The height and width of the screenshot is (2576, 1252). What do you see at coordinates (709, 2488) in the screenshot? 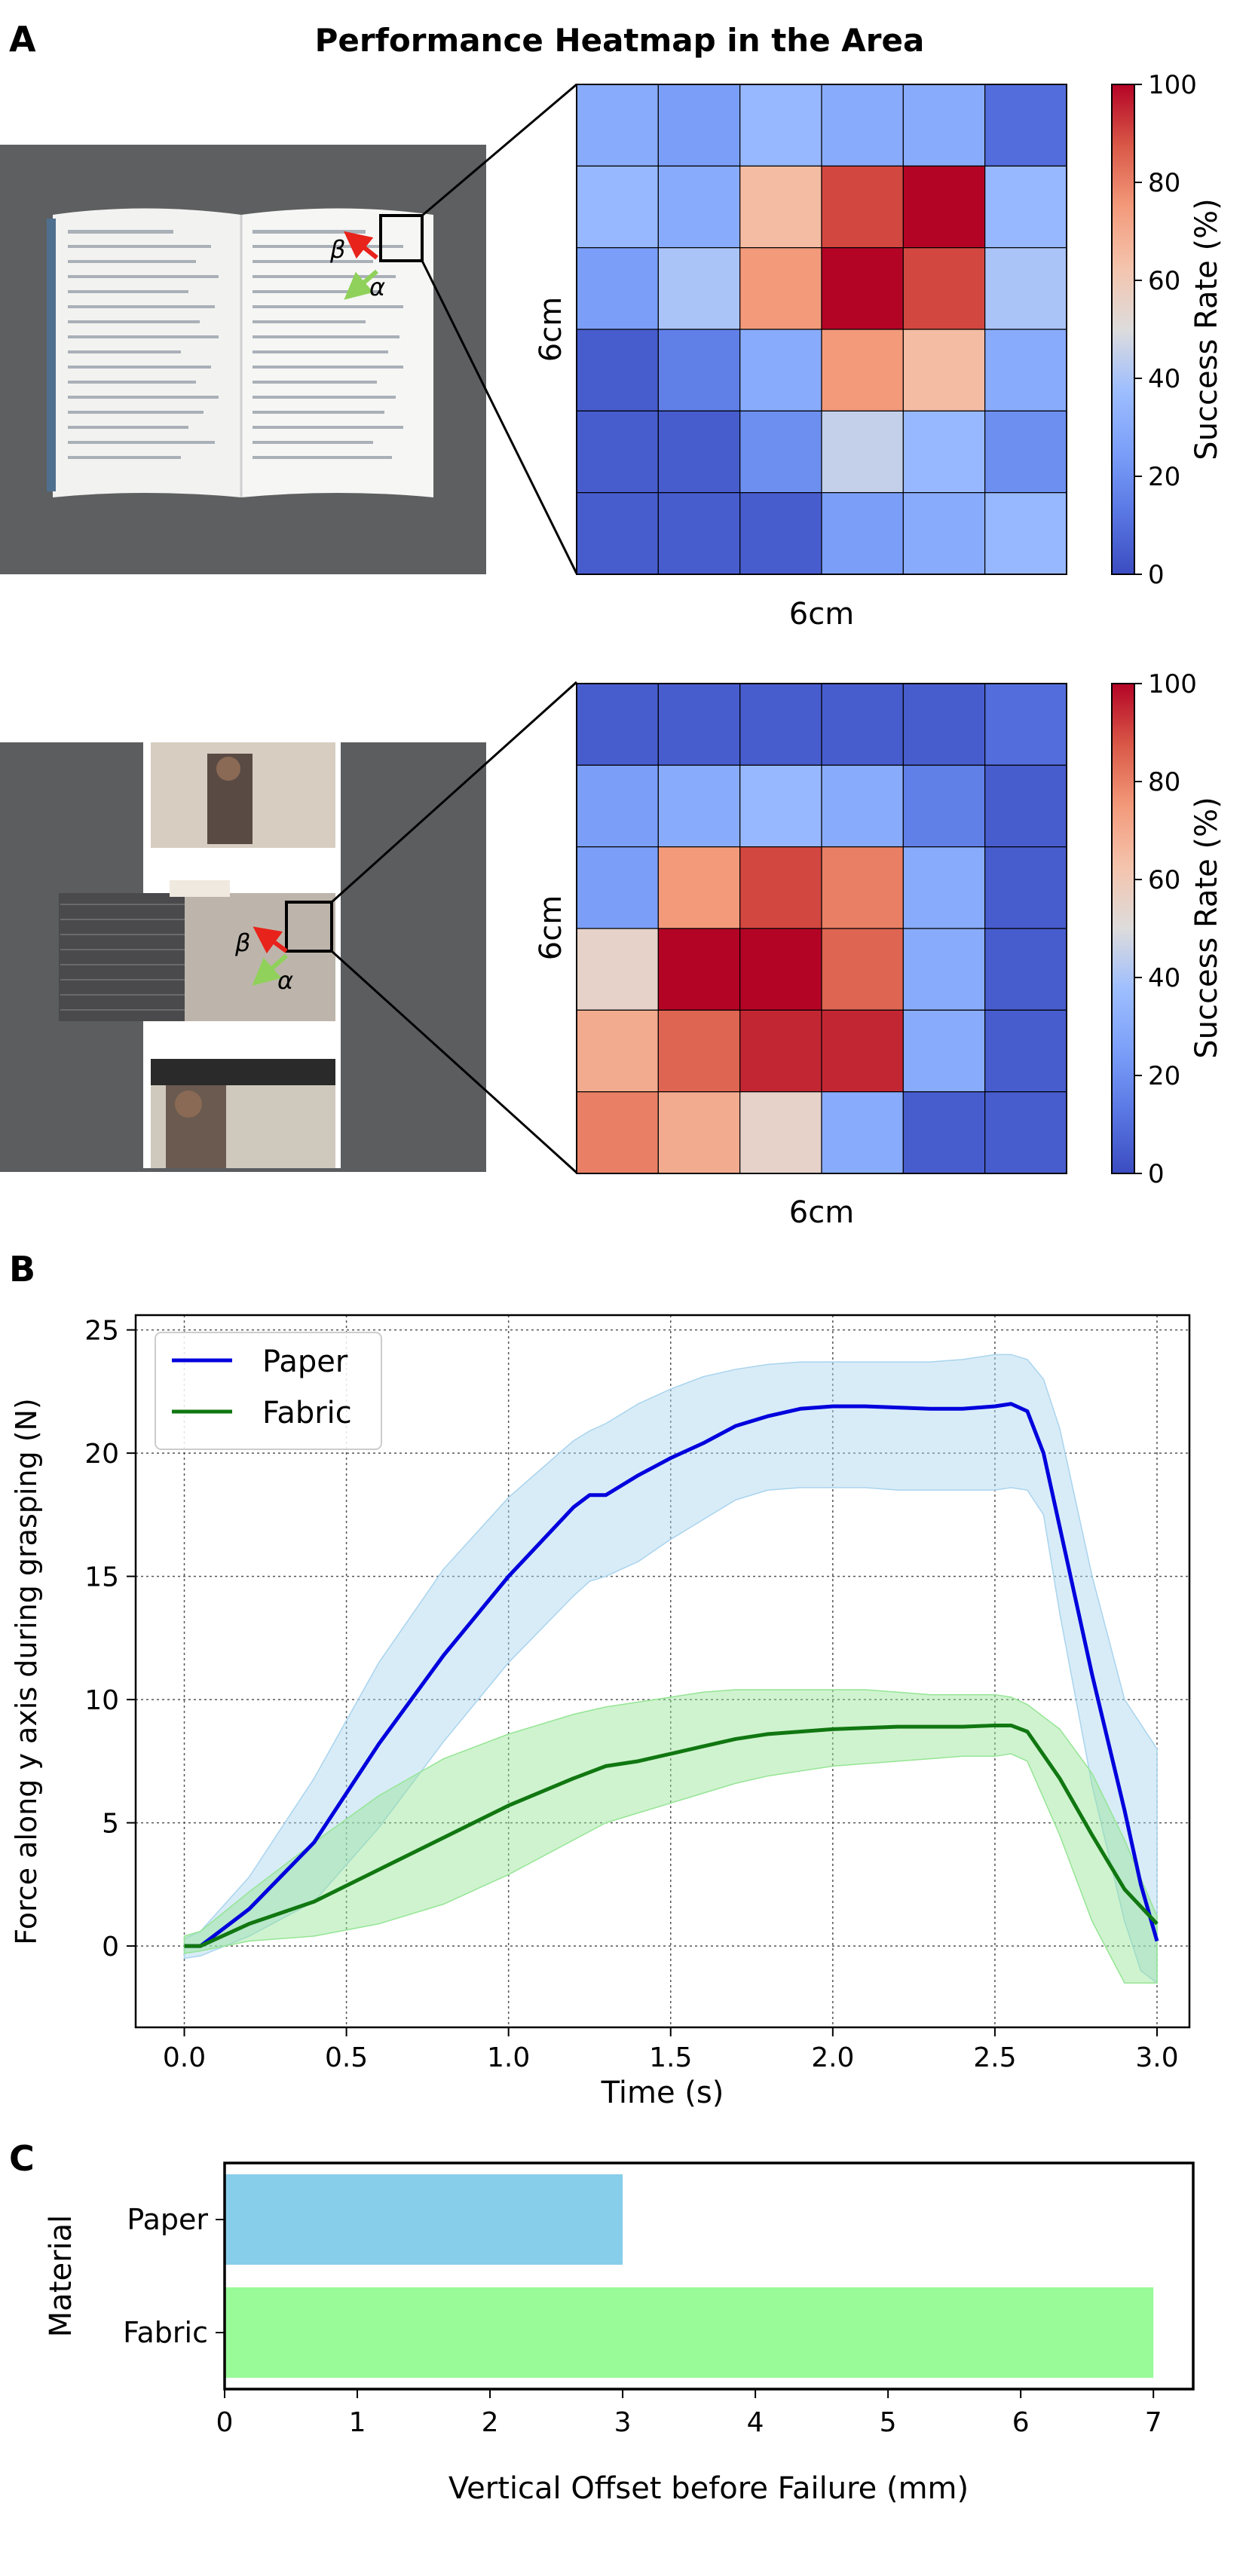
I see `bar-chart-xlabel: Vertical Offset before Failure (mm)` at bounding box center [709, 2488].